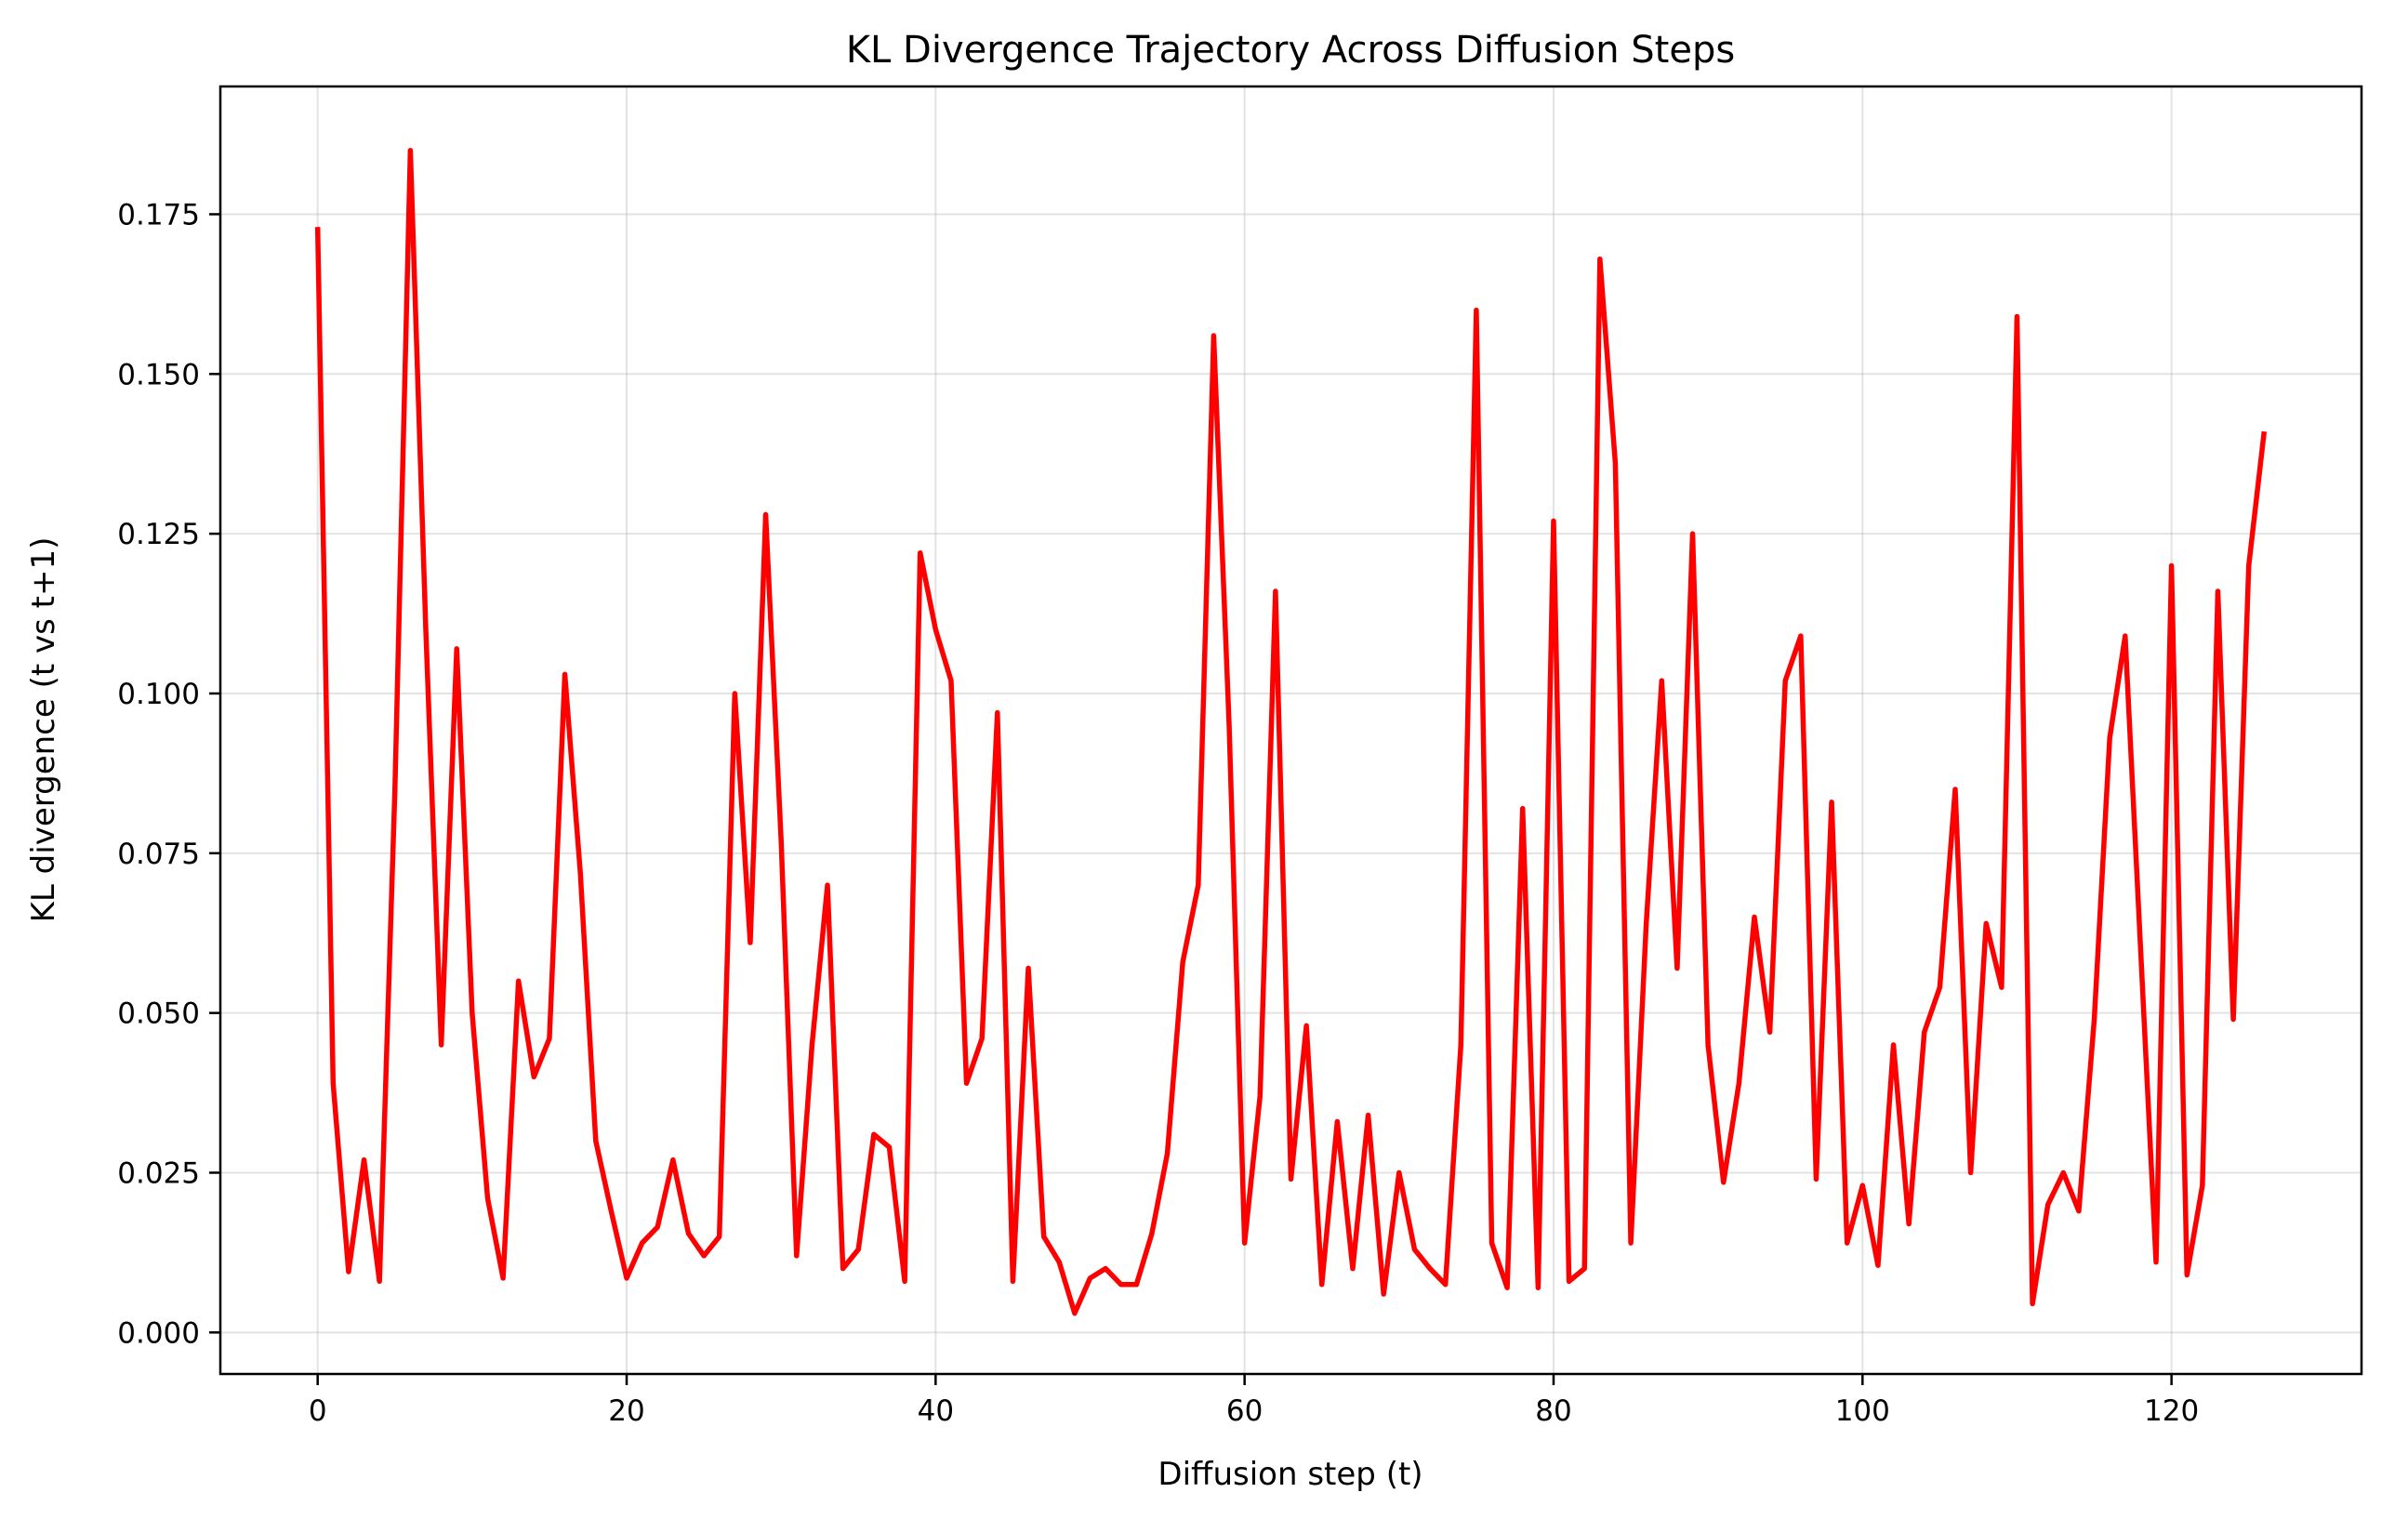 This screenshot has height=1519, width=2408. Describe the element at coordinates (158, 1014) in the screenshot. I see `y-tick-label: 0.050` at that location.